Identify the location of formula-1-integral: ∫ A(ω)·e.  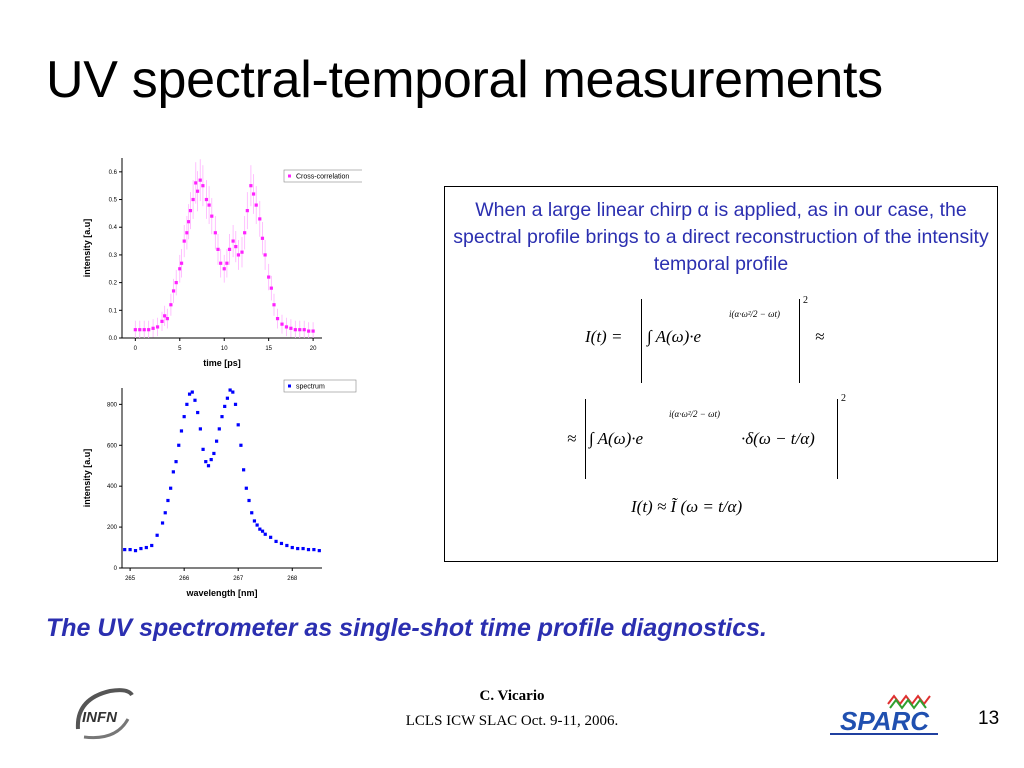
(674, 336).